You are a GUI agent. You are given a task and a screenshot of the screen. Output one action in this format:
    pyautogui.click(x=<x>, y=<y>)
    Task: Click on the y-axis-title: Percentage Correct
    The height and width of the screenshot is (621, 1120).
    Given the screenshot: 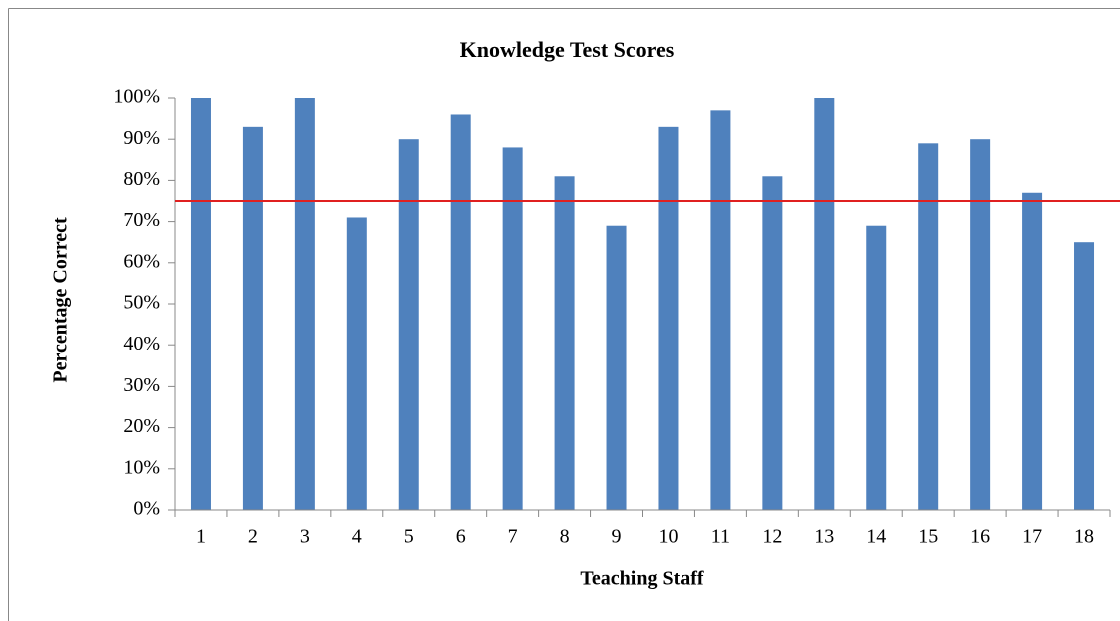 What is the action you would take?
    pyautogui.click(x=61, y=300)
    